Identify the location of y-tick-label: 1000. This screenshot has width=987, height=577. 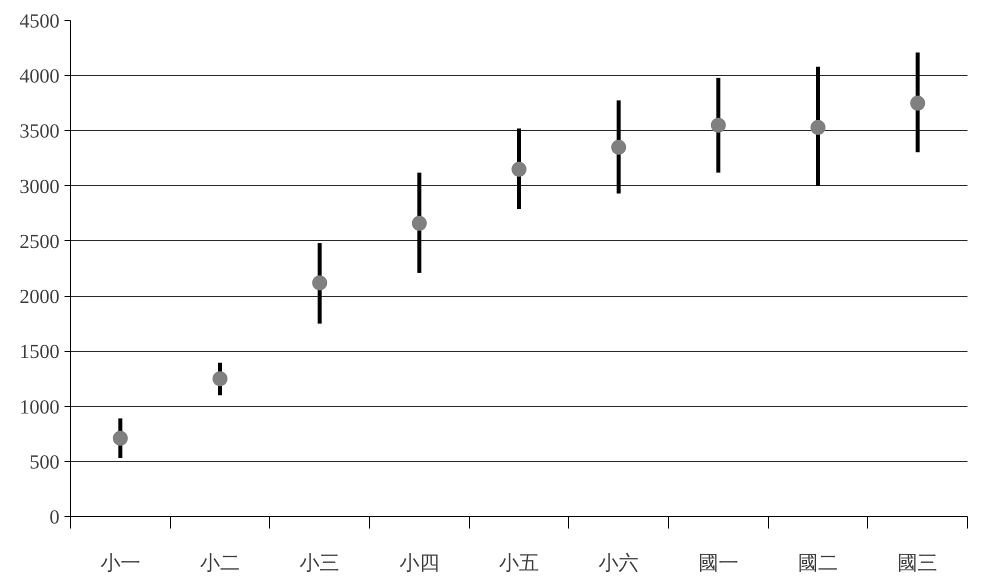
(40, 407).